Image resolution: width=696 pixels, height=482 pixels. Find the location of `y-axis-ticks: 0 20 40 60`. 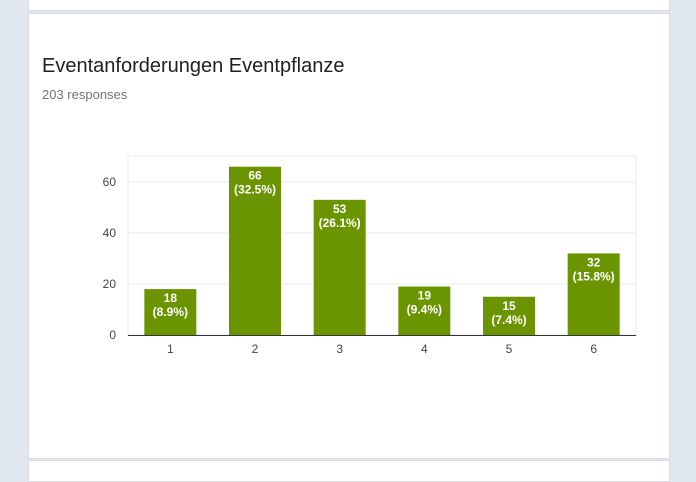

y-axis-ticks: 0 20 40 60 is located at coordinates (110, 258).